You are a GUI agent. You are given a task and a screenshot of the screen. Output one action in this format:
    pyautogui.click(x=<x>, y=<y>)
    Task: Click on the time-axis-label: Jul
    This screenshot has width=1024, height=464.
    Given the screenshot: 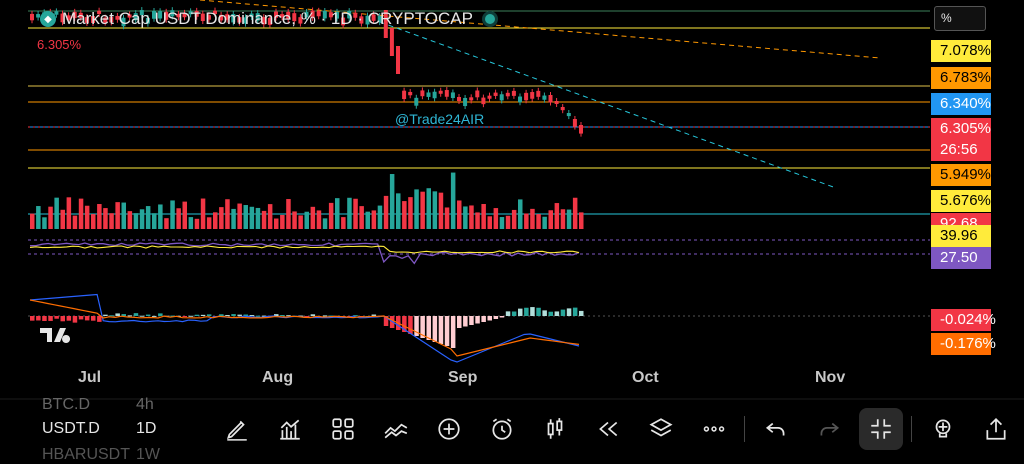 What is the action you would take?
    pyautogui.click(x=90, y=377)
    